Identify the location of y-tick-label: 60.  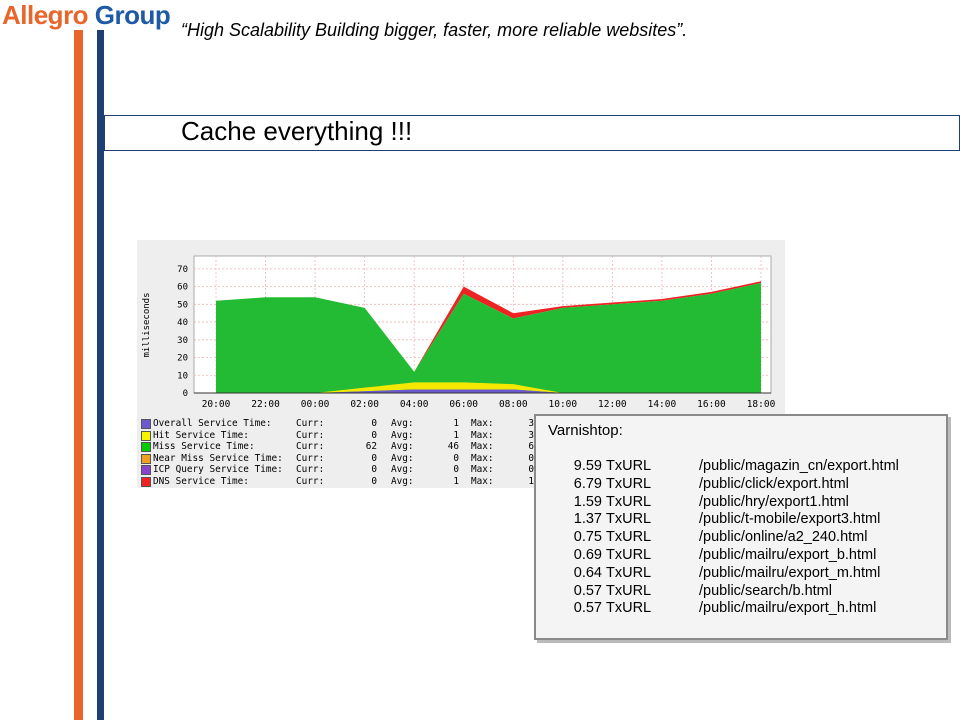
(182, 288).